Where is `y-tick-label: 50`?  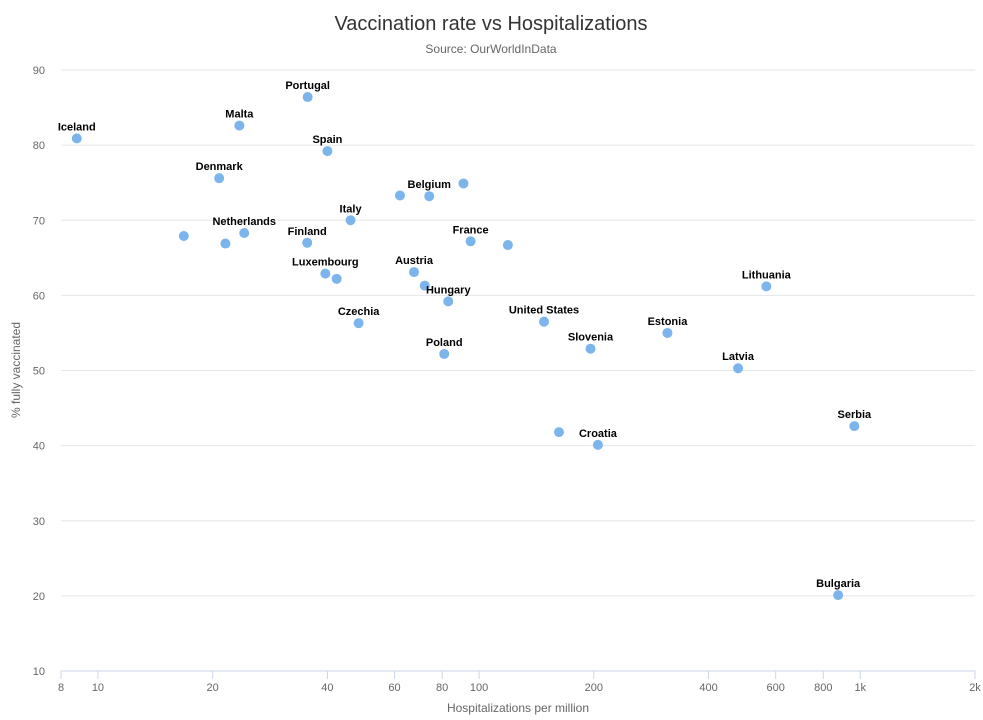 y-tick-label: 50 is located at coordinates (39, 372).